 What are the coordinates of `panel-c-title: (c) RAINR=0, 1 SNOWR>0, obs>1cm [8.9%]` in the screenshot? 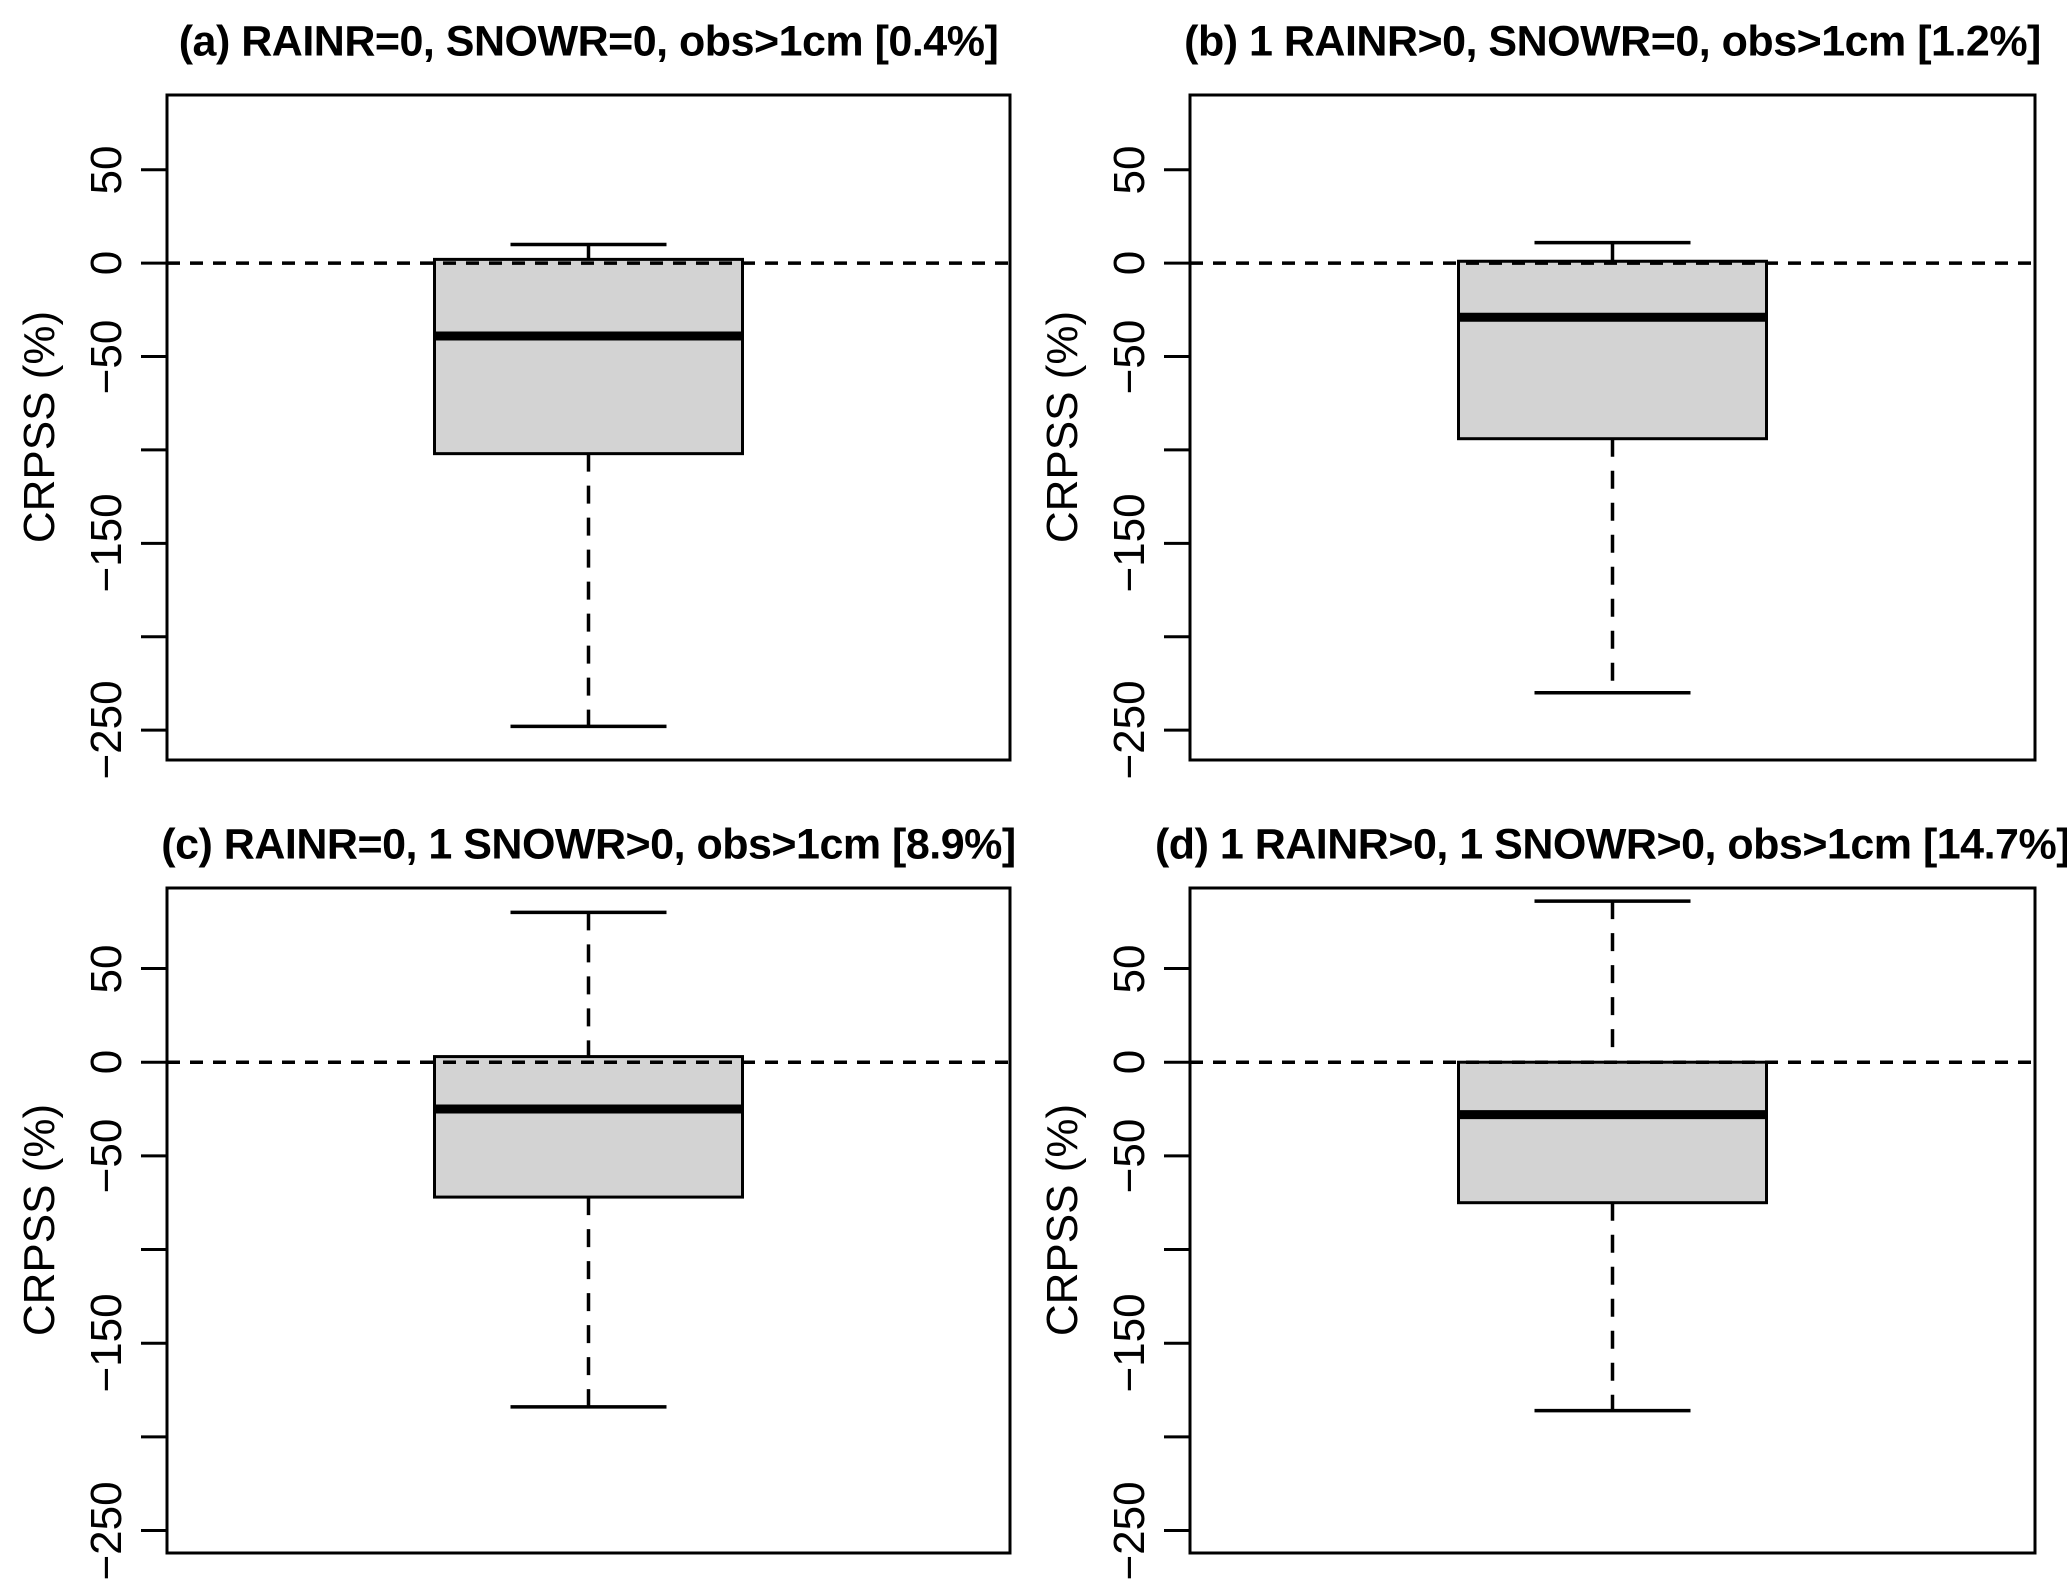 It's located at (588, 844).